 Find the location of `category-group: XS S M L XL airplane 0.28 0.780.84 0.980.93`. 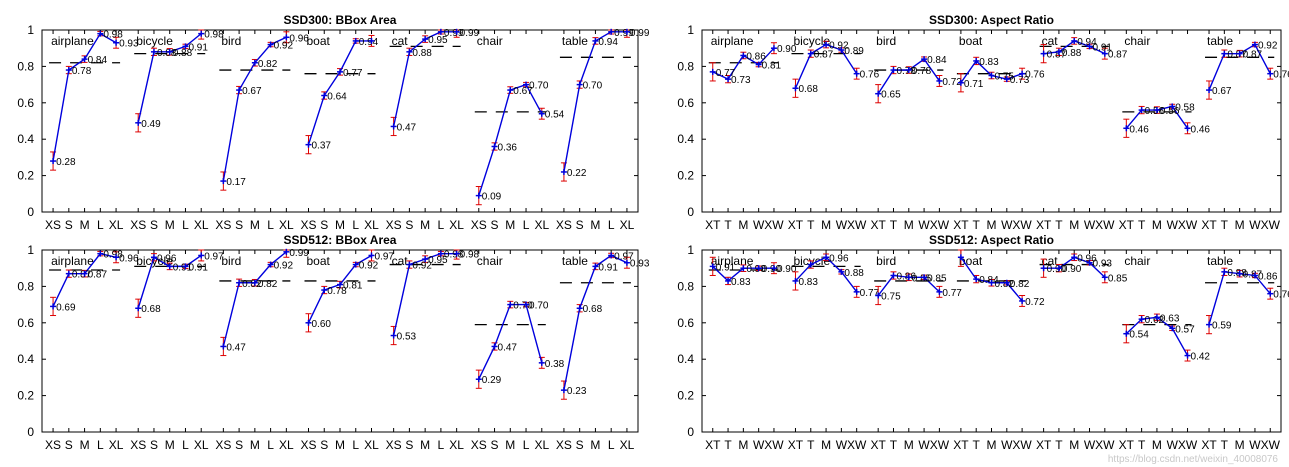

category-group: XS S M L XL airplane 0.28 0.780.84 0.980.93 is located at coordinates (92, 131).